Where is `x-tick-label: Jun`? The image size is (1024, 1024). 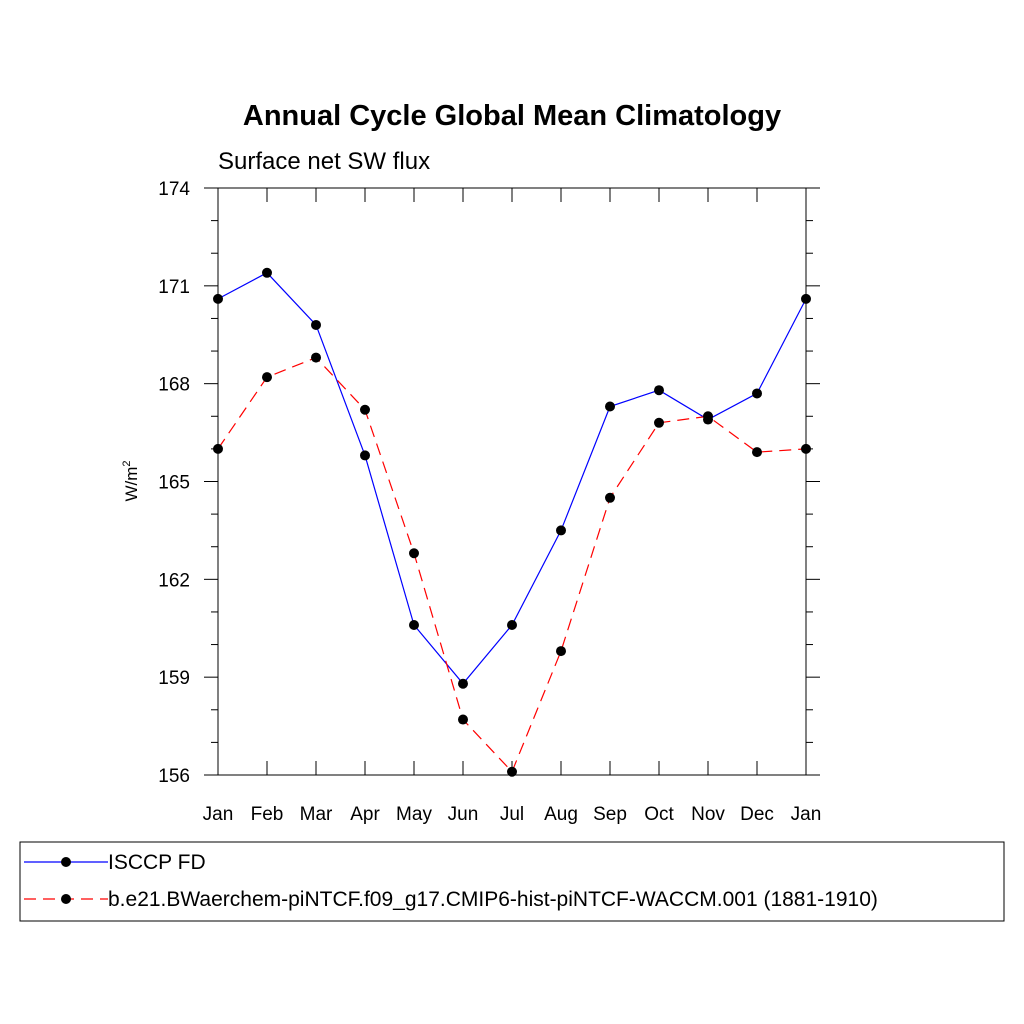
x-tick-label: Jun is located at coordinates (463, 814).